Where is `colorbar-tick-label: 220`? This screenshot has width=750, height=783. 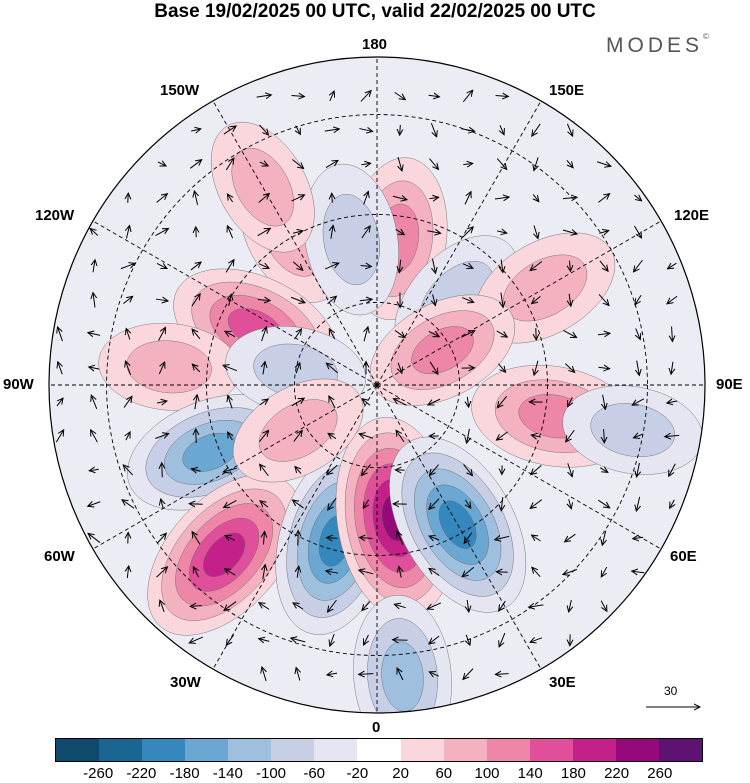
colorbar-tick-label: 220 is located at coordinates (617, 773).